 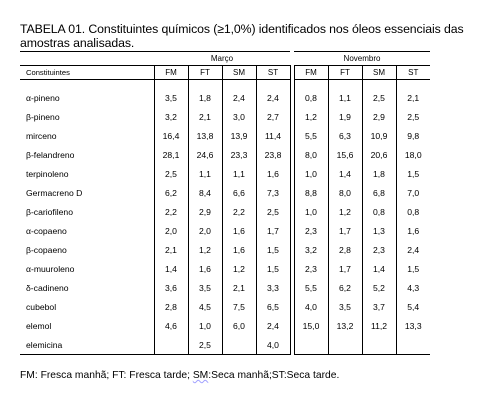 What do you see at coordinates (273, 345) in the screenshot?
I see `march-value-st: 4,0` at bounding box center [273, 345].